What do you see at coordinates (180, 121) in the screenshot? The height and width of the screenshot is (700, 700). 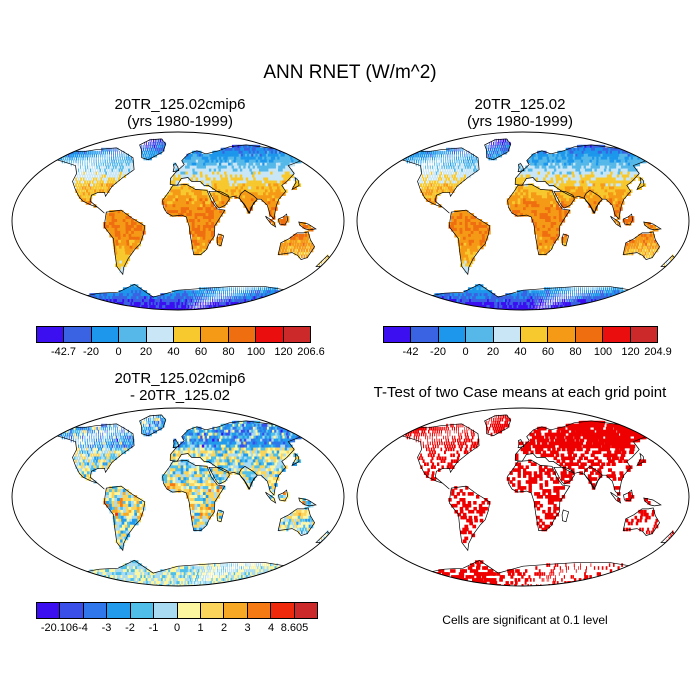 I see `panel-1-title-line2: (yrs 1980-1999)` at bounding box center [180, 121].